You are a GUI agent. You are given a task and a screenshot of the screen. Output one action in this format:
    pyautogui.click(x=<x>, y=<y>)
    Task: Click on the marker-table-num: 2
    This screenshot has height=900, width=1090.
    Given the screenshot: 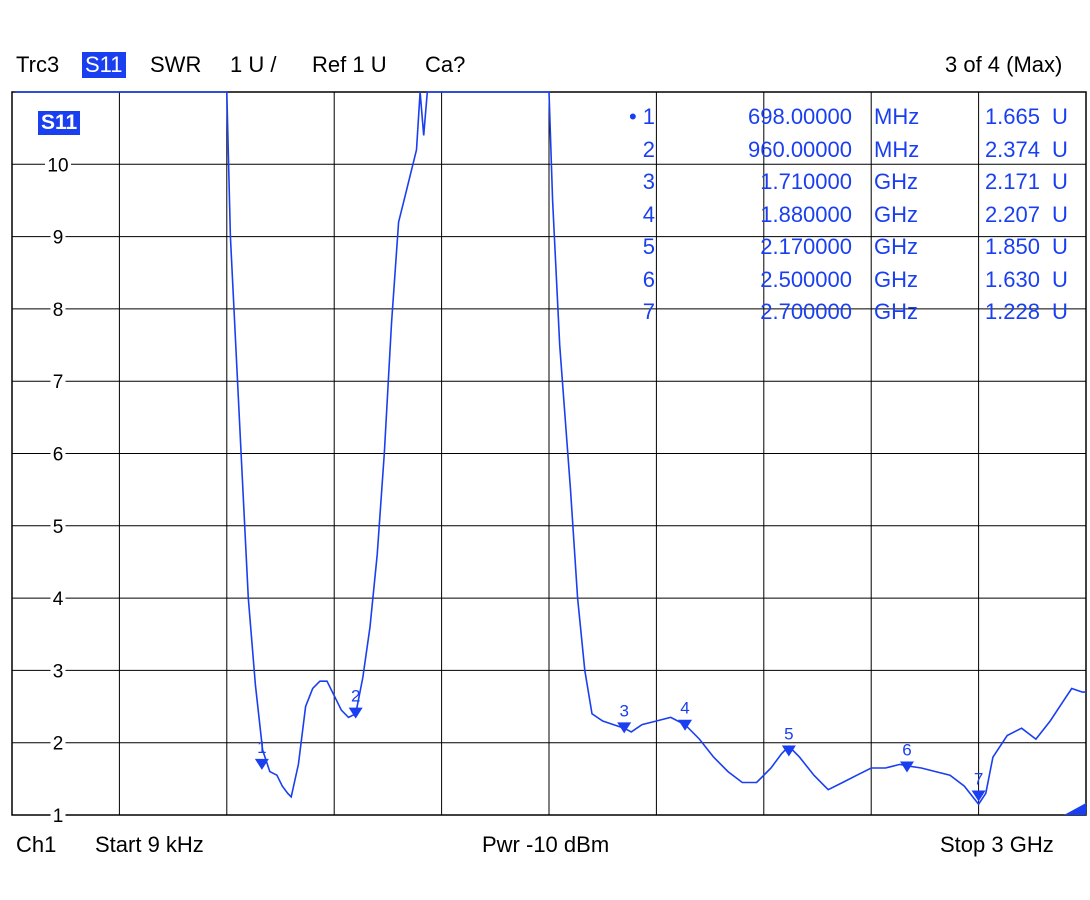 What is the action you would take?
    pyautogui.click(x=648, y=149)
    